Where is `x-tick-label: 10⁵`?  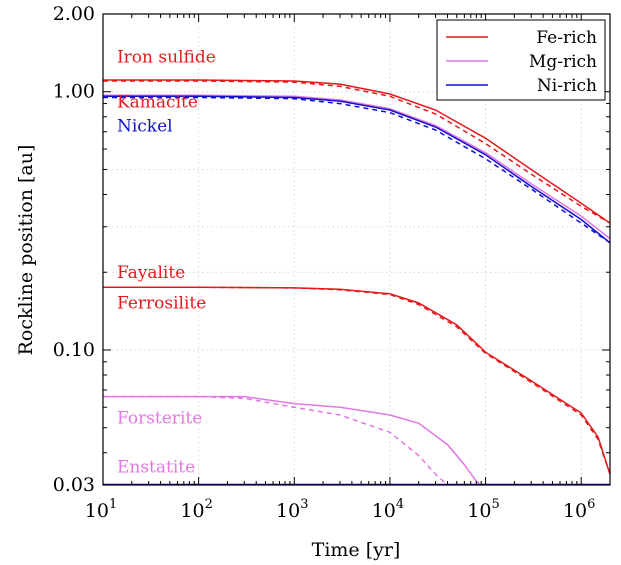 x-tick-label: 10⁵ is located at coordinates (483, 509).